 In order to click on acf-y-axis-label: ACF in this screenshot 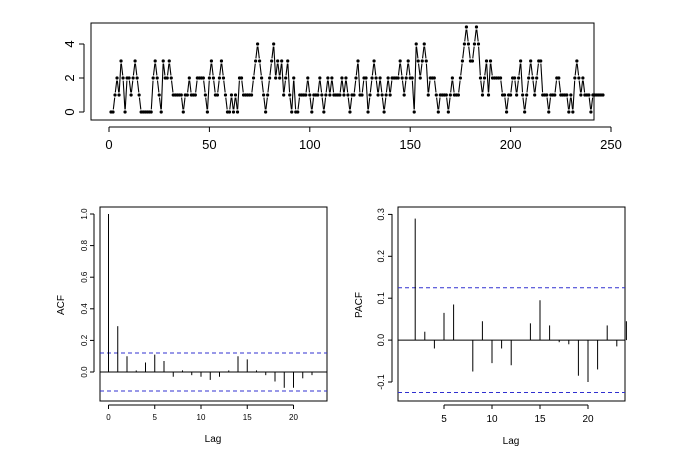, I will do `click(61, 305)`.